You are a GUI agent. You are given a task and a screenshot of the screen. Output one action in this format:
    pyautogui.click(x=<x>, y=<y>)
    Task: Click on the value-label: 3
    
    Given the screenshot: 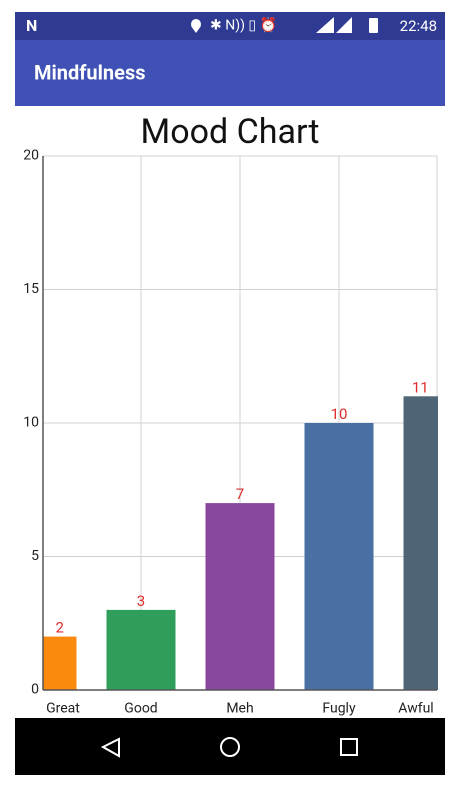 What is the action you would take?
    pyautogui.click(x=141, y=601)
    